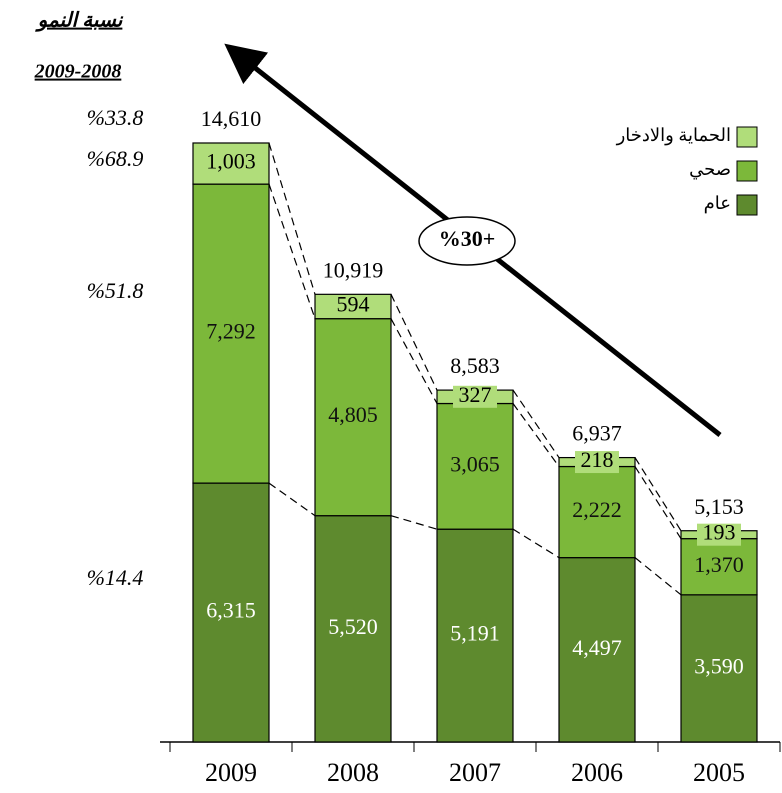 Image resolution: width=782 pixels, height=793 pixels. What do you see at coordinates (673, 135) in the screenshot?
I see `legend-label: الحماية والادخار` at bounding box center [673, 135].